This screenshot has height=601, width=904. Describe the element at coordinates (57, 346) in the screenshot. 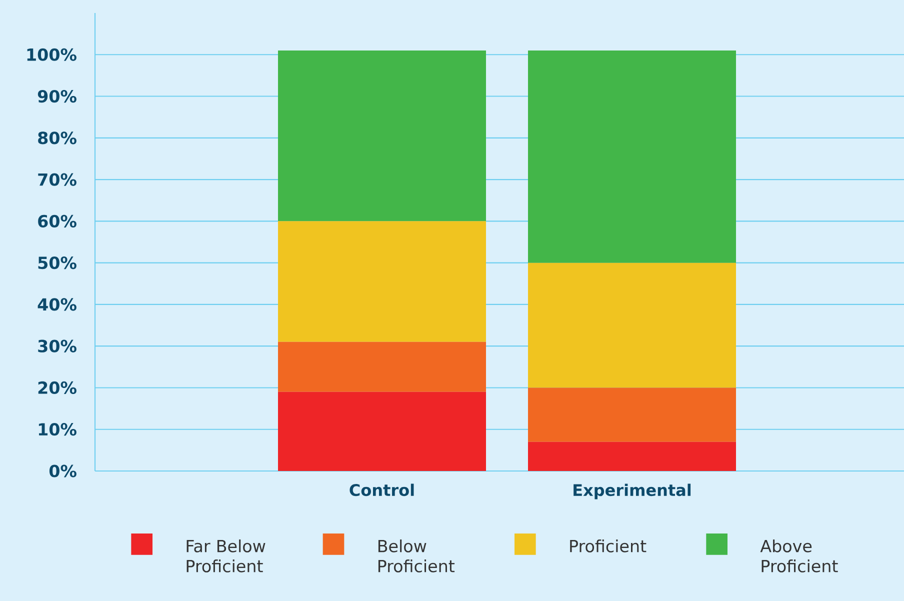

I see `y-tick-label: 30%` at that location.